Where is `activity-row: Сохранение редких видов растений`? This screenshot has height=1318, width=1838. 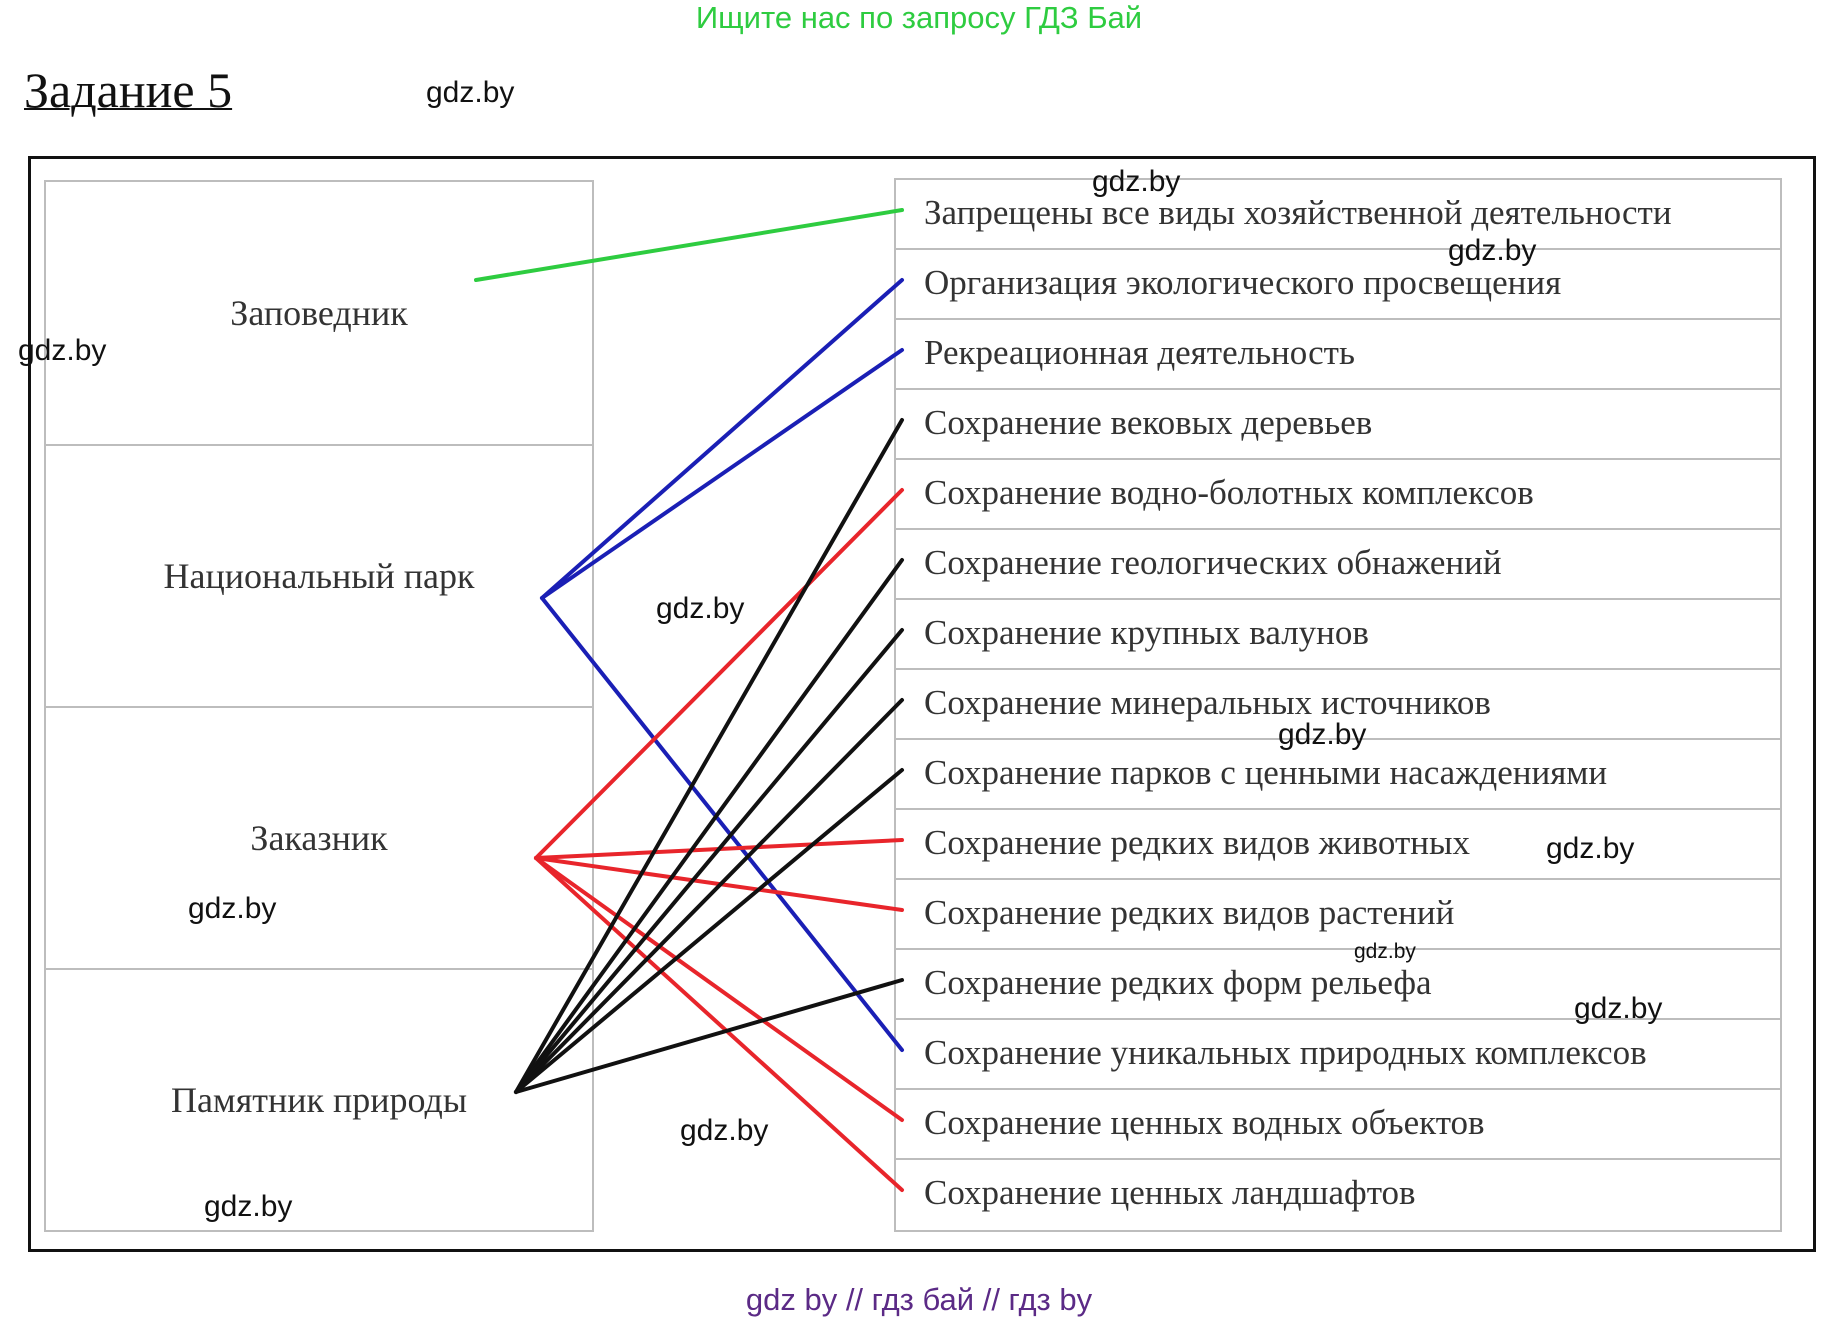 activity-row: Сохранение редких видов растений is located at coordinates (1338, 915).